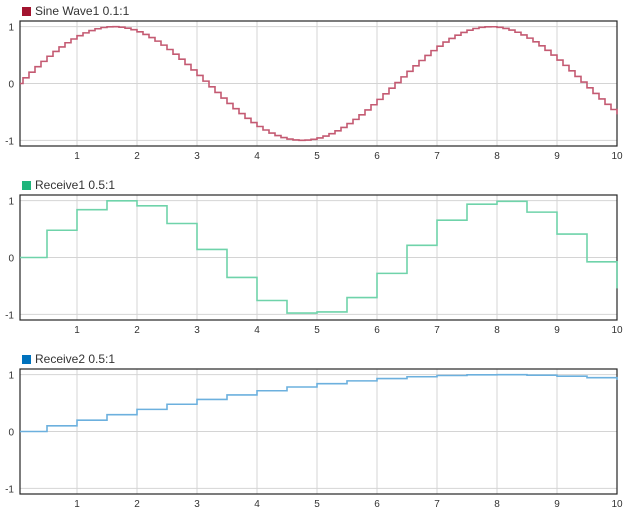 The image size is (624, 522). Describe the element at coordinates (318, 403) in the screenshot. I see `series-line` at that location.